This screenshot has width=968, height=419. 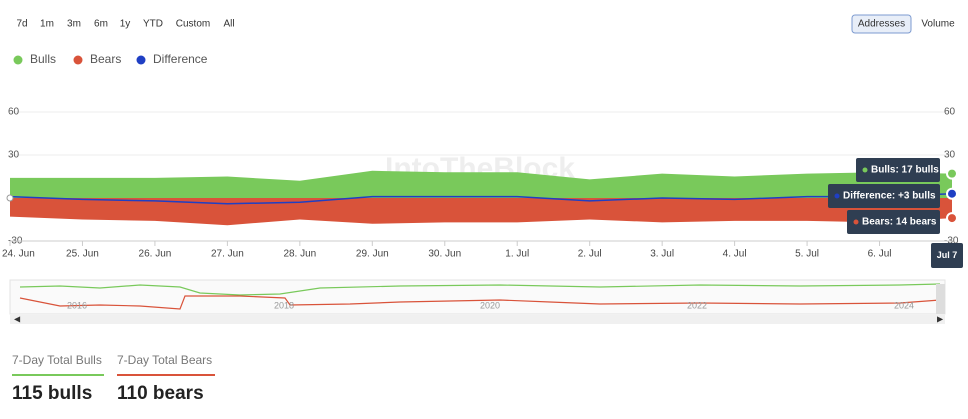 What do you see at coordinates (164, 360) in the screenshot?
I see `stat-label: 7-Day Total Bears` at bounding box center [164, 360].